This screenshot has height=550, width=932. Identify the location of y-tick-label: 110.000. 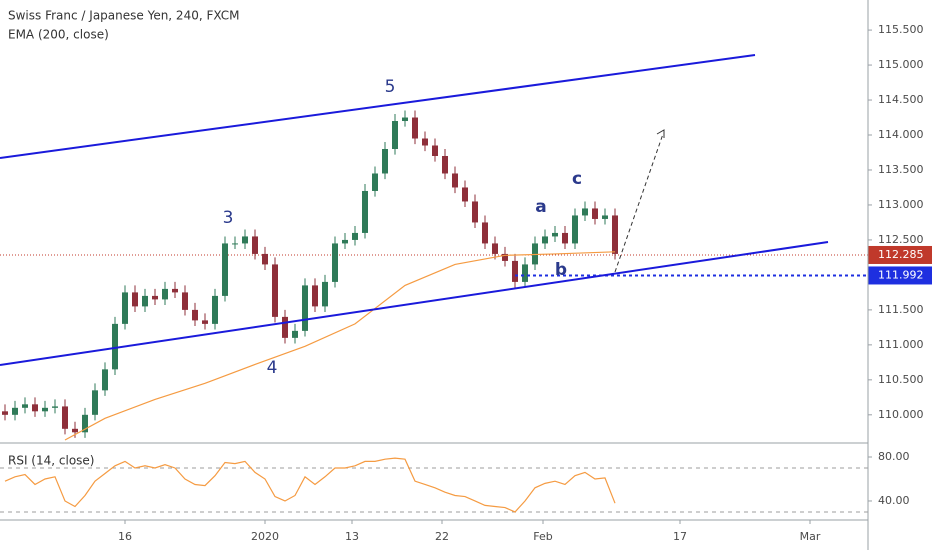
(901, 414).